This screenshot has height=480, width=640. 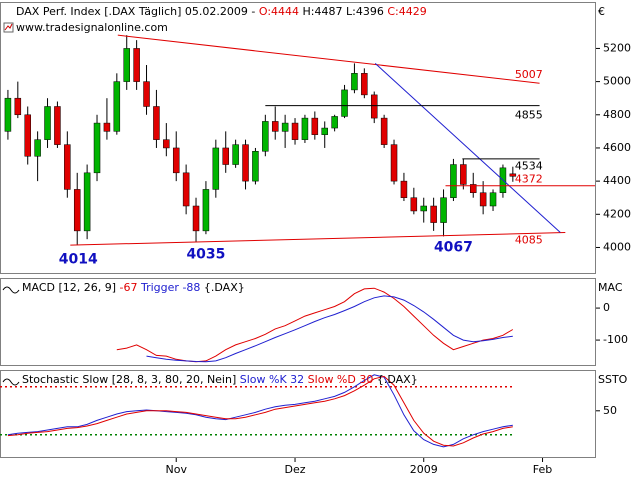 What do you see at coordinates (324, 11) in the screenshot?
I see `title-part: H:4487` at bounding box center [324, 11].